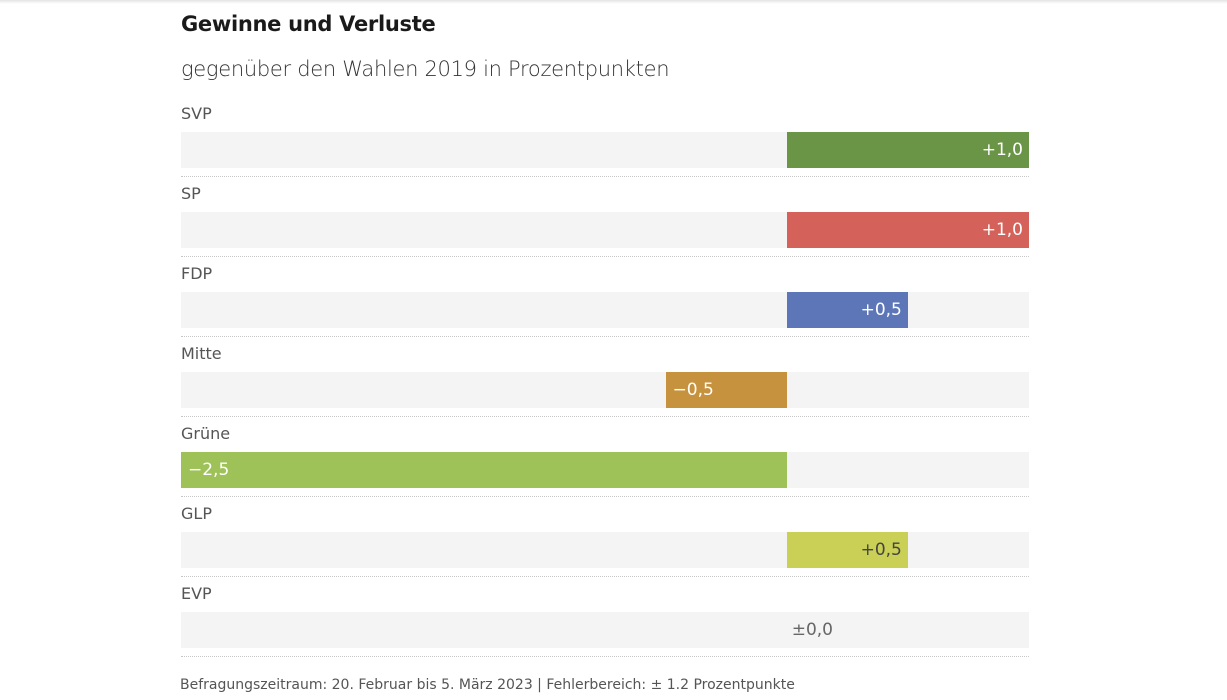 The width and height of the screenshot is (1227, 700). I want to click on chart-row: Grüne −2,5, so click(605, 460).